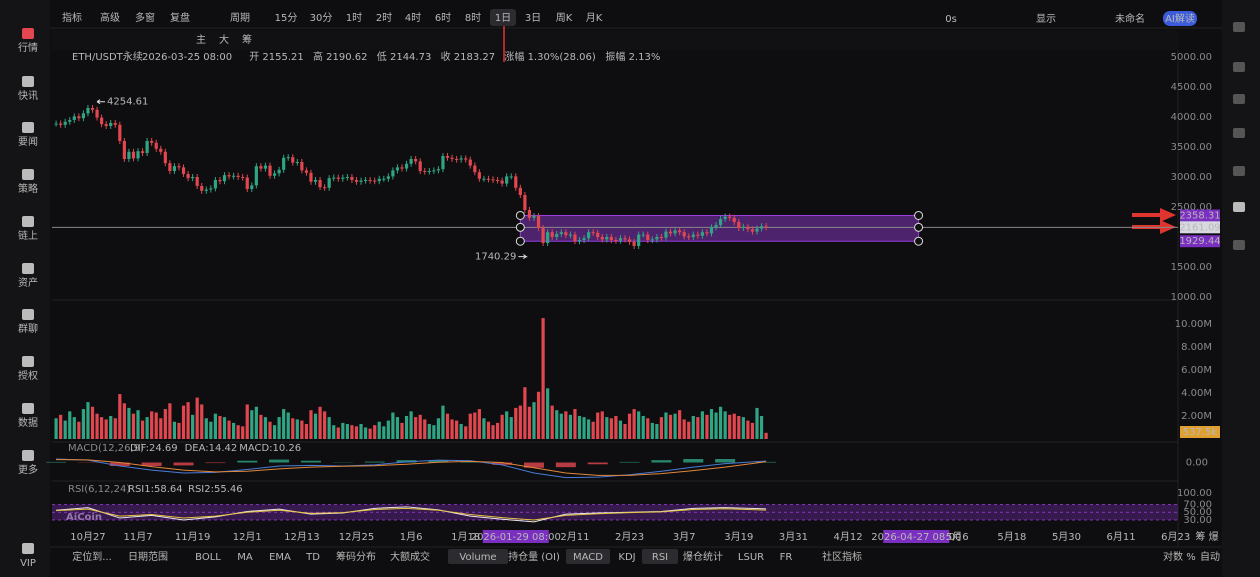  Describe the element at coordinates (208, 557) in the screenshot. I see `bottom-button: BOLL` at that location.